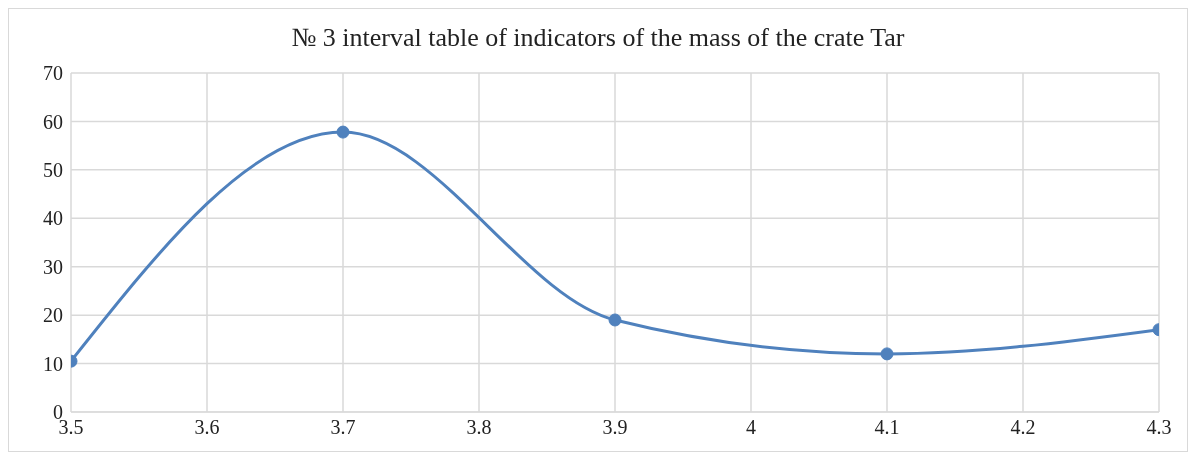  Describe the element at coordinates (1023, 427) in the screenshot. I see `x-tick-label: 4.2` at that location.